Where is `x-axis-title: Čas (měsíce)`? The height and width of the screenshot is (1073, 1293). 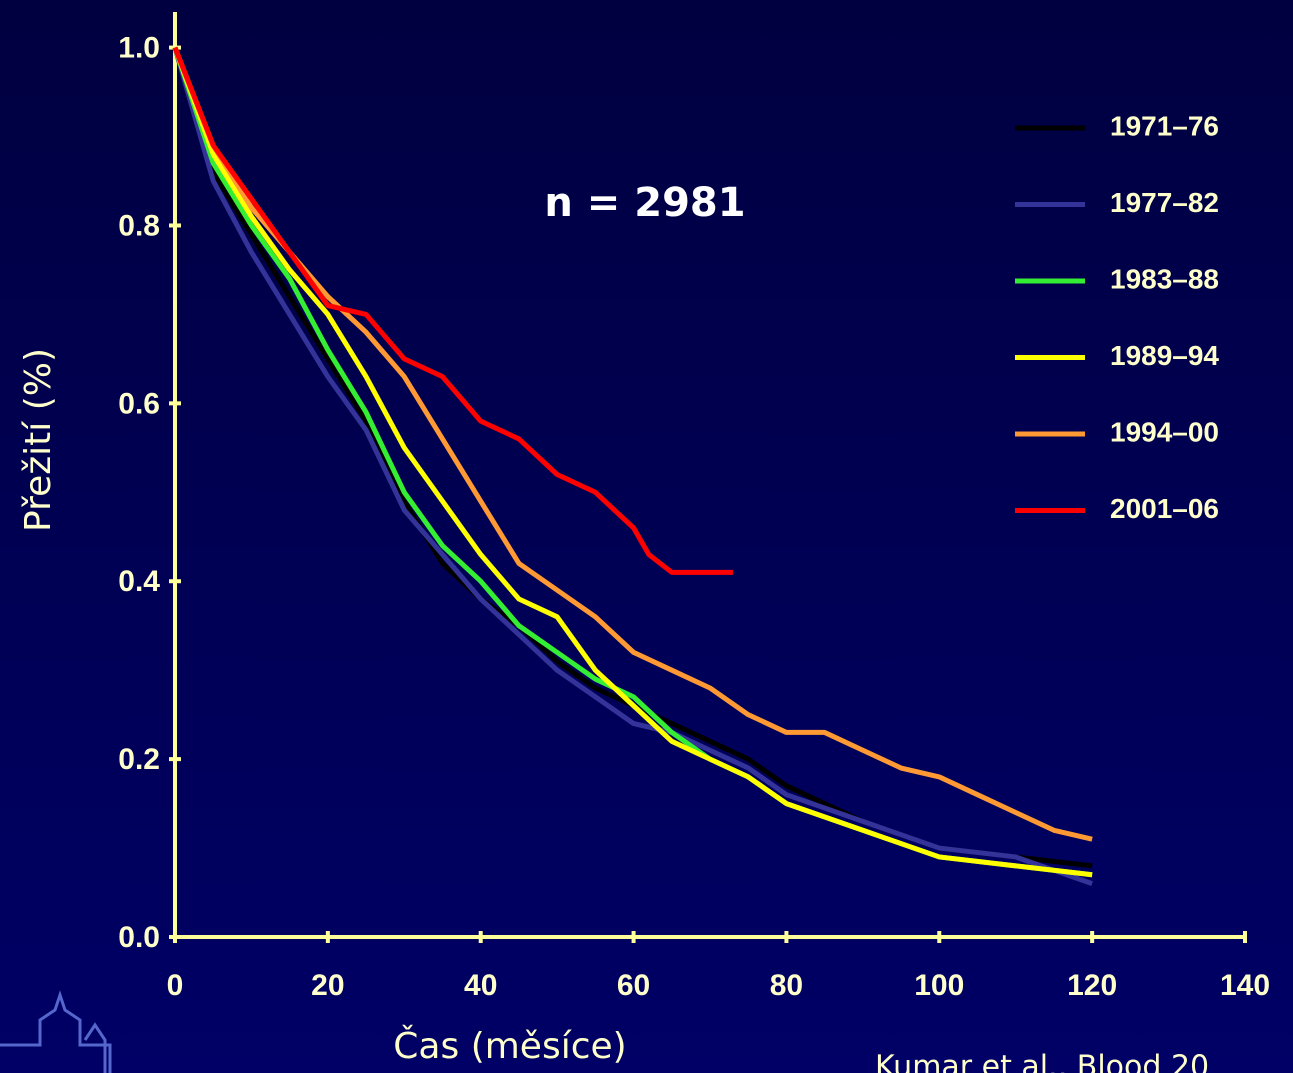 x-axis-title: Čas (měsíce) is located at coordinates (509, 1046).